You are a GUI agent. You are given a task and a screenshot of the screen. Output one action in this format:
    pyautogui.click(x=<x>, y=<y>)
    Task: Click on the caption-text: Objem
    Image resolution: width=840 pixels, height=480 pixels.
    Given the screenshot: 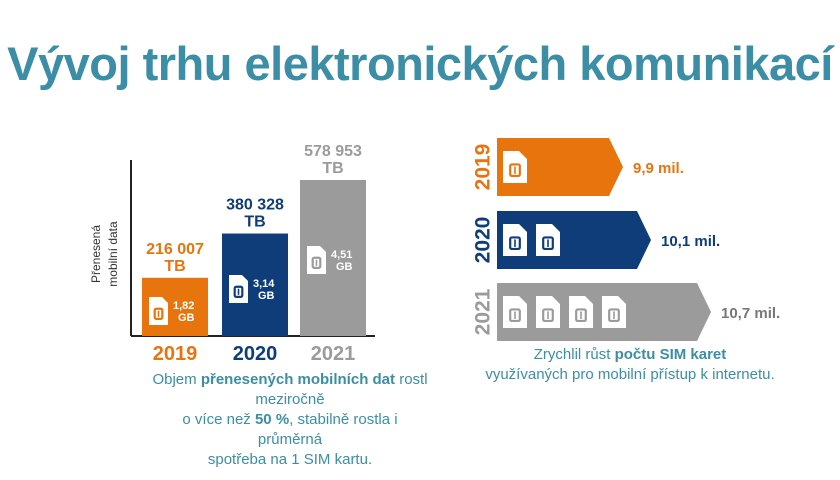 What is the action you would take?
    pyautogui.click(x=176, y=379)
    